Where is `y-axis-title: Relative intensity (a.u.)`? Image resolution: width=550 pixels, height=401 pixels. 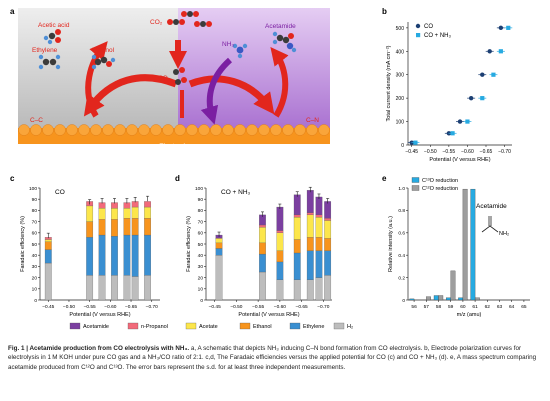 y-axis-title: Relative intensity (a.u.) is located at coordinates (391, 244).